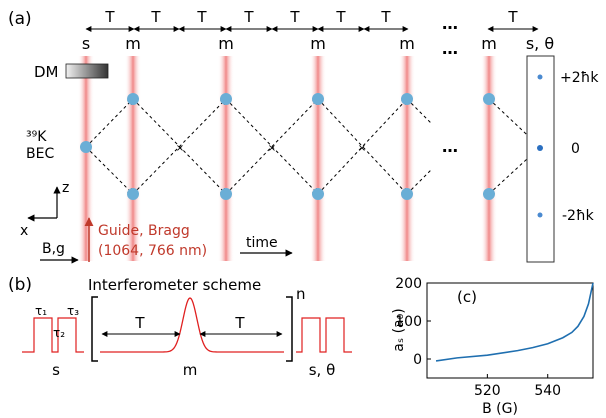  What do you see at coordinates (46, 72) in the screenshot?
I see `dm-label: DM` at bounding box center [46, 72].